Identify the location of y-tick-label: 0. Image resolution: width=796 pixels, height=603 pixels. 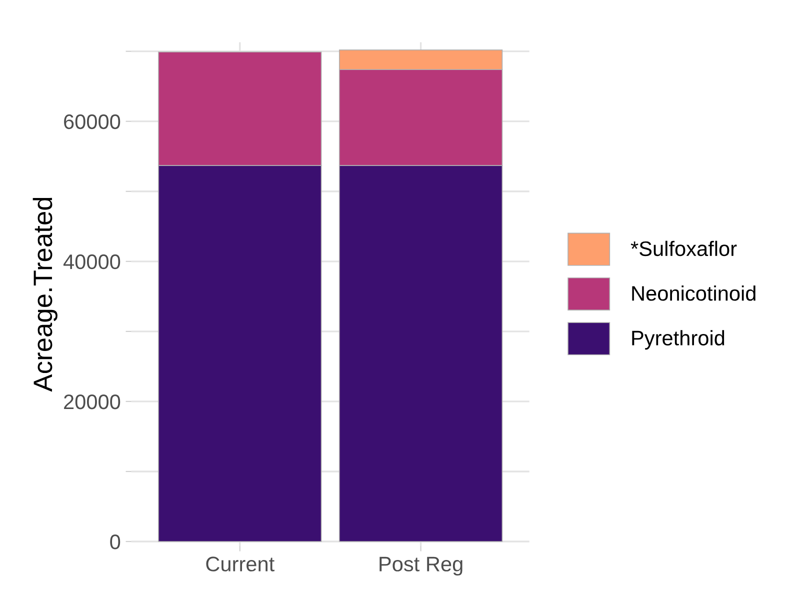
(115, 542).